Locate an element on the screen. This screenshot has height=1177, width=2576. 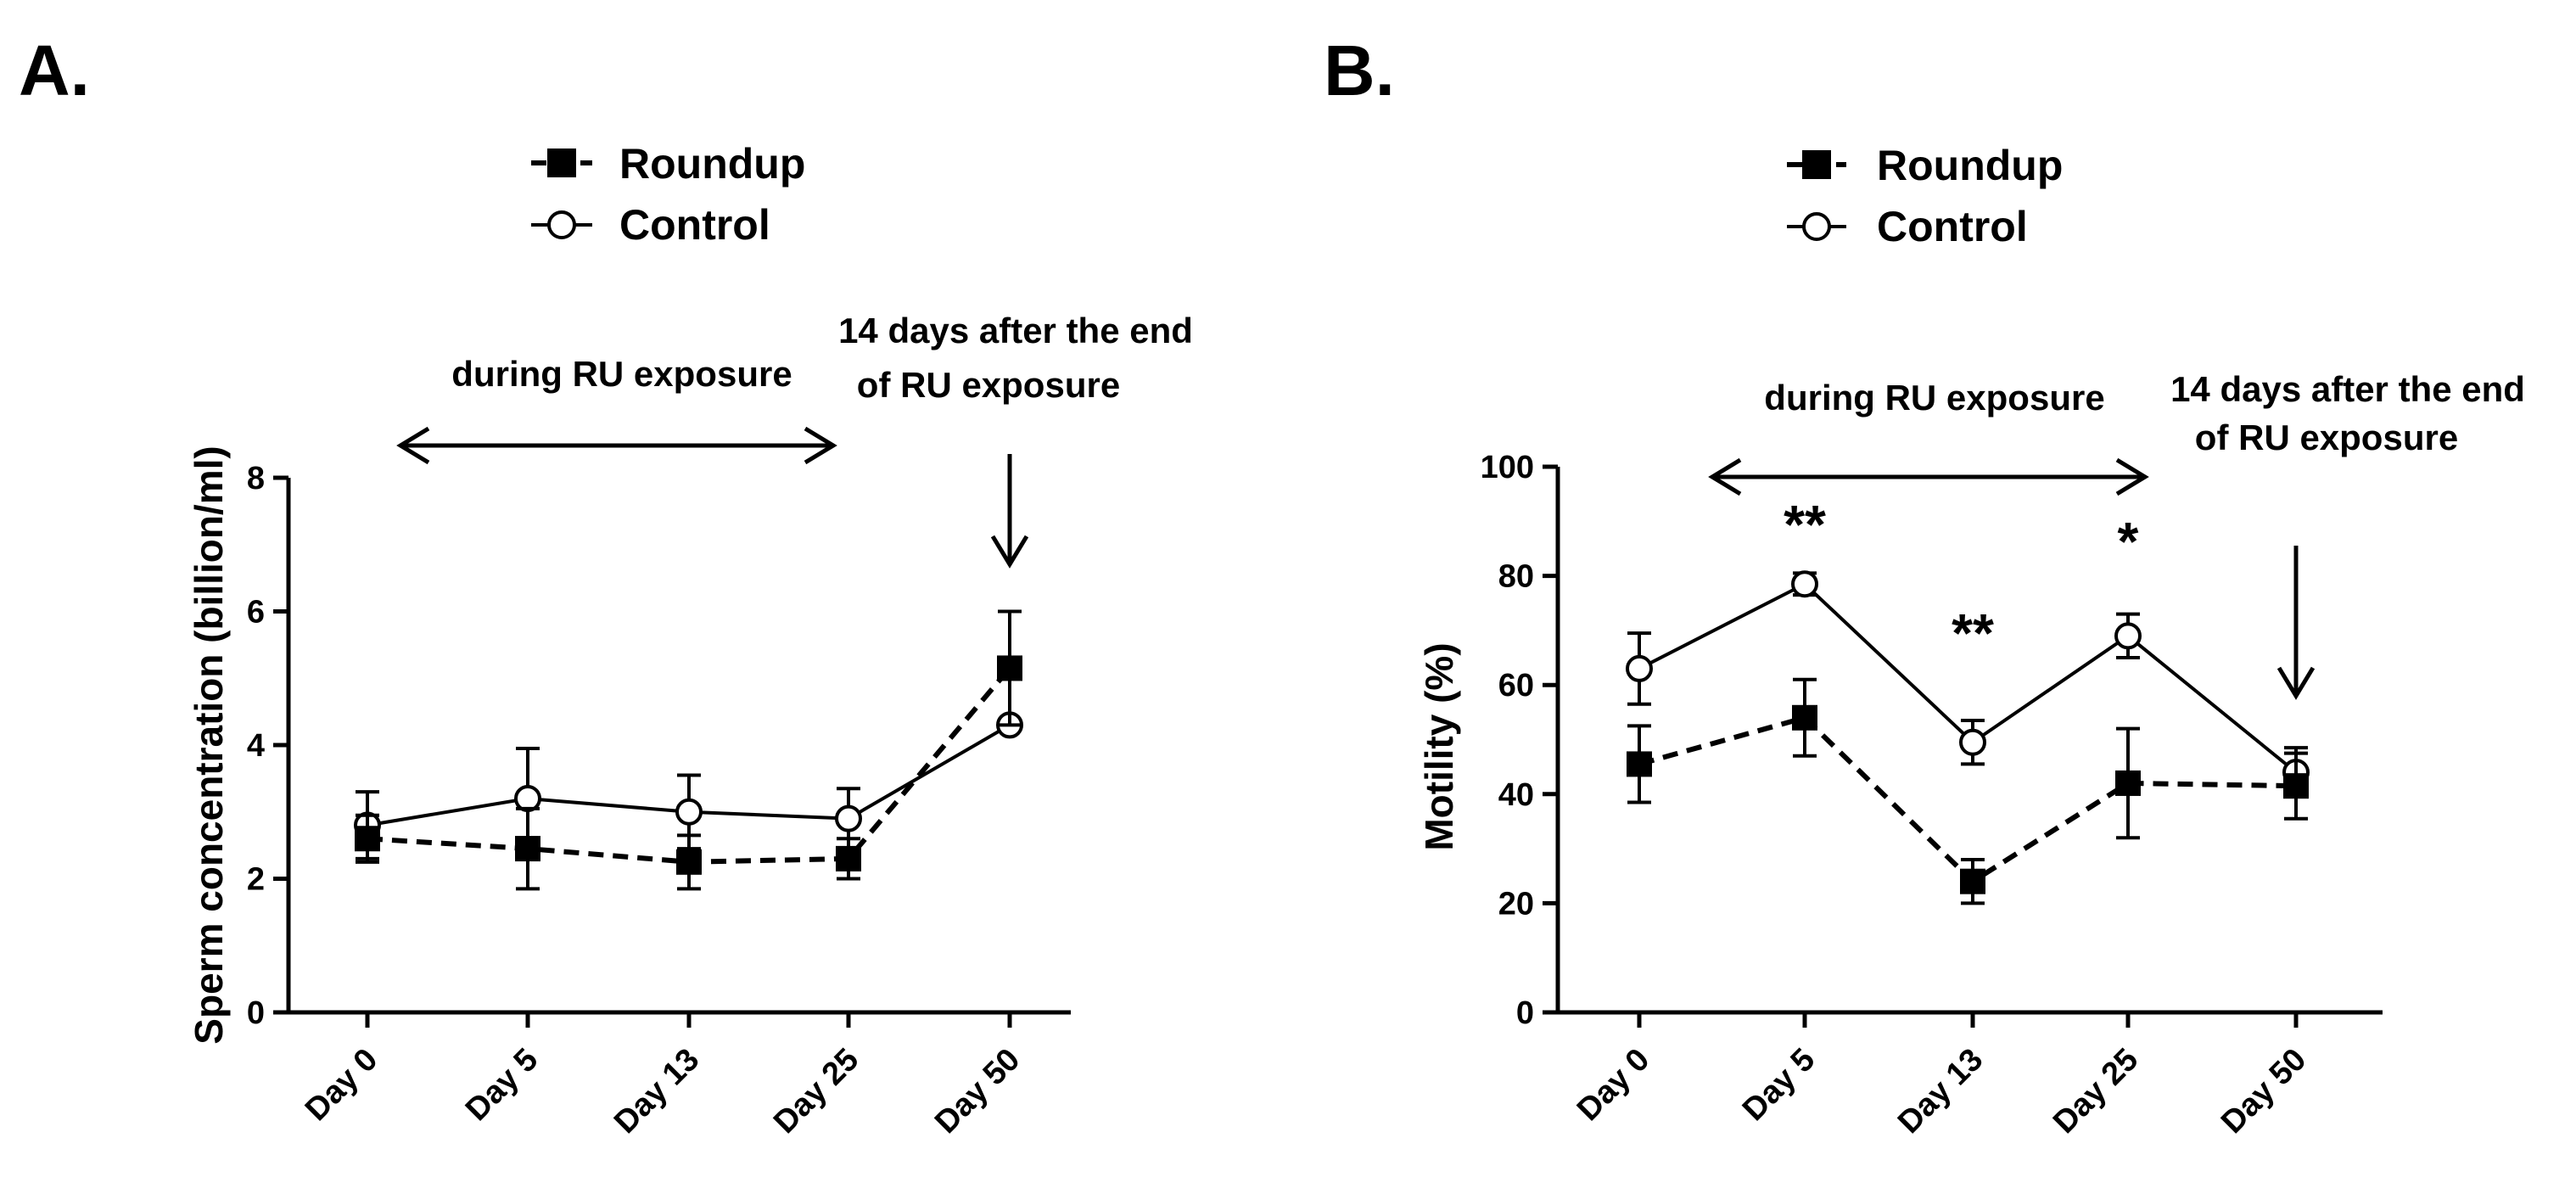
panel-a-x-tick-label: Day 5 is located at coordinates (502, 1085).